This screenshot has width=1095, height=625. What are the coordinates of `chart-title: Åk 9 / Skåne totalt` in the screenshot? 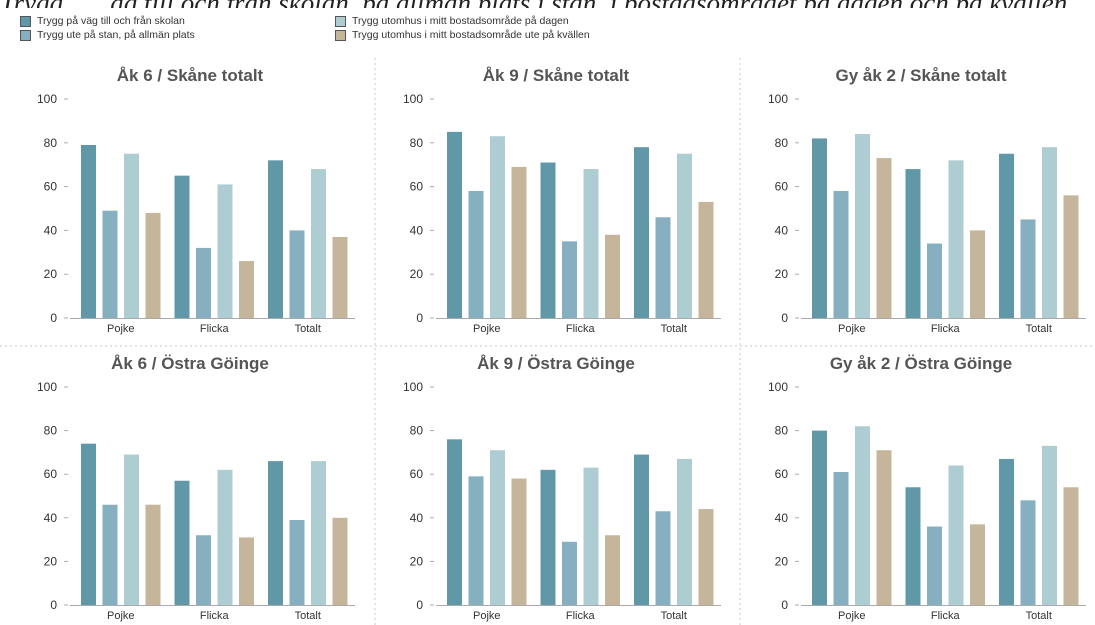 It's located at (556, 75).